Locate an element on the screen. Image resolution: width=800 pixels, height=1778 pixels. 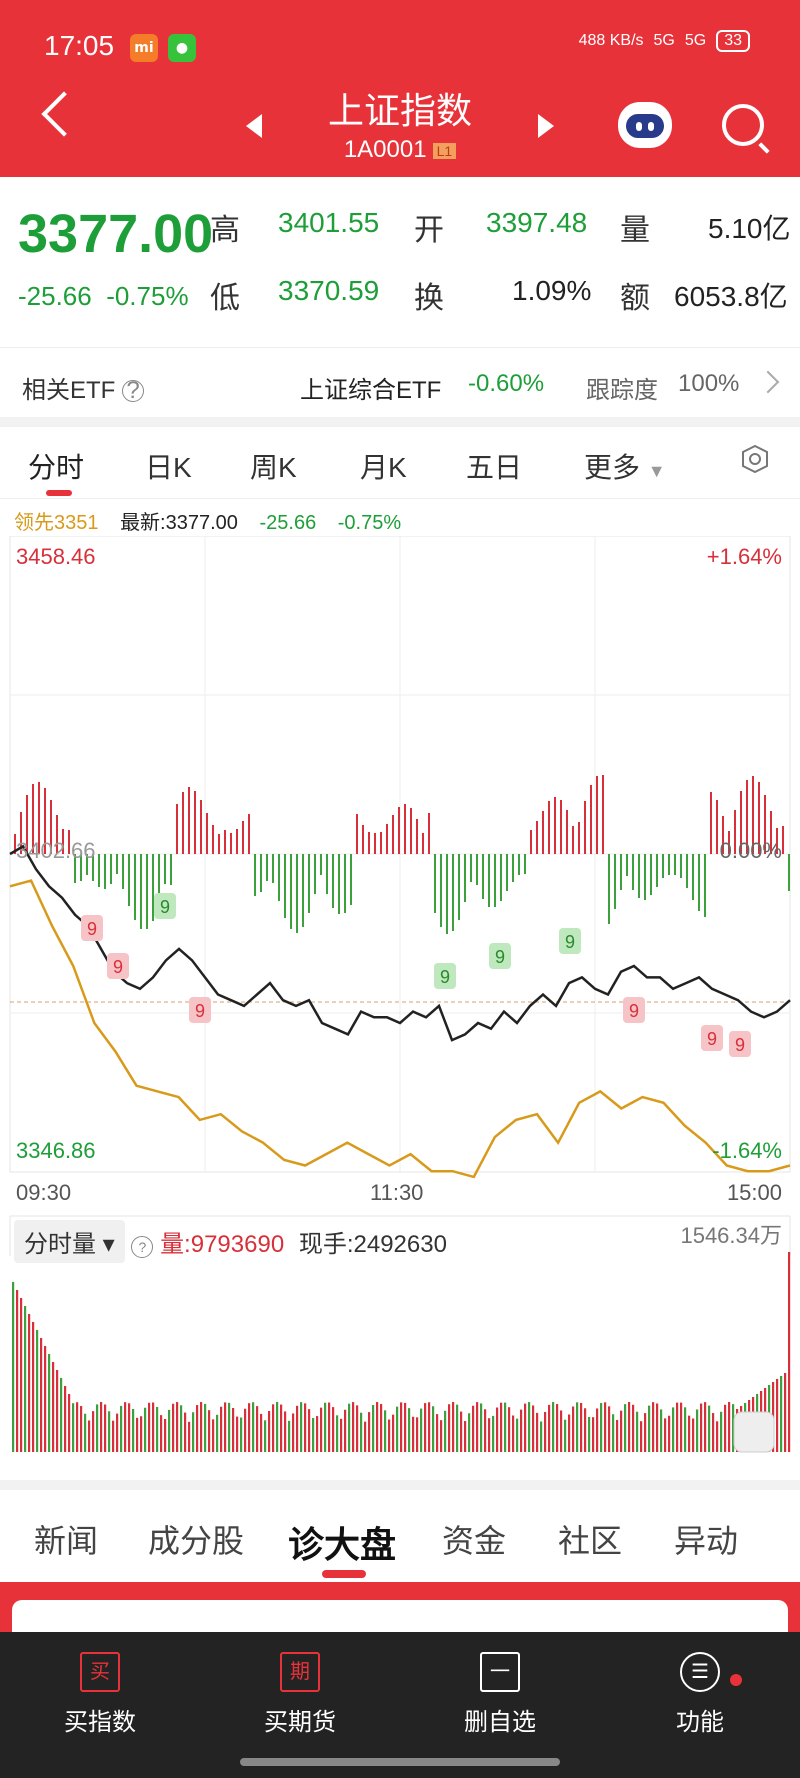
tab-alerts: 异动 is located at coordinates (706, 1541).